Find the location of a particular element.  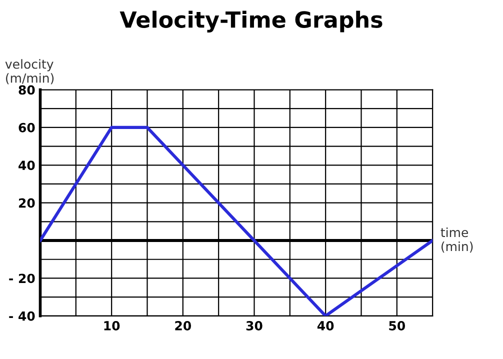

y-tick-label: - 40 is located at coordinates (22, 316).